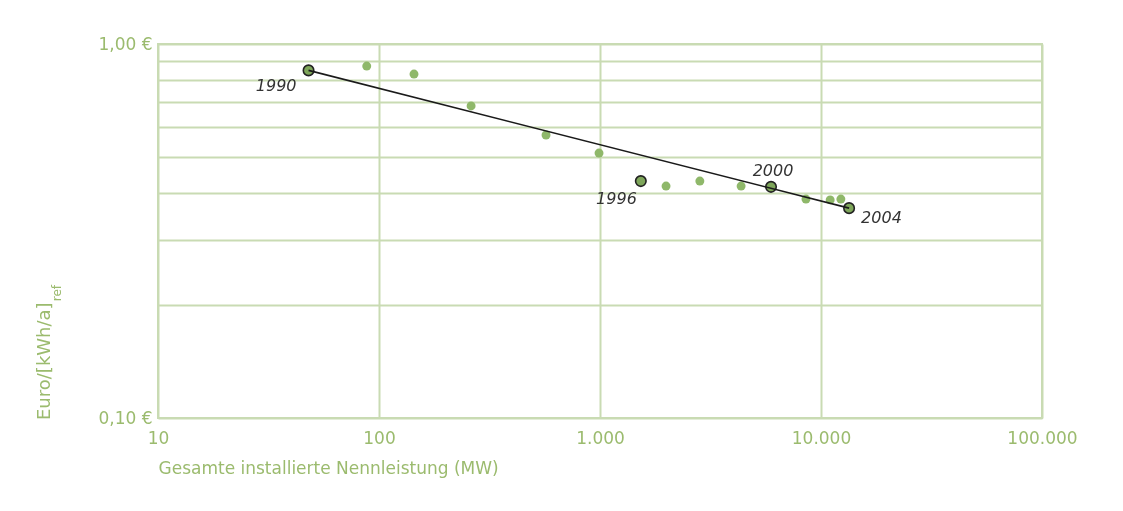 This screenshot has height=511, width=1123. I want to click on annotation: 1996, so click(616, 199).